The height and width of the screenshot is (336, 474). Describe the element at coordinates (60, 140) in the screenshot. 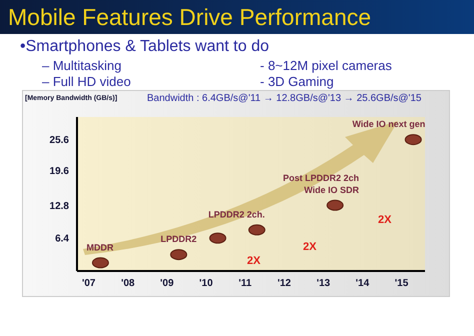

I see `y-tick-label: 25.6` at that location.